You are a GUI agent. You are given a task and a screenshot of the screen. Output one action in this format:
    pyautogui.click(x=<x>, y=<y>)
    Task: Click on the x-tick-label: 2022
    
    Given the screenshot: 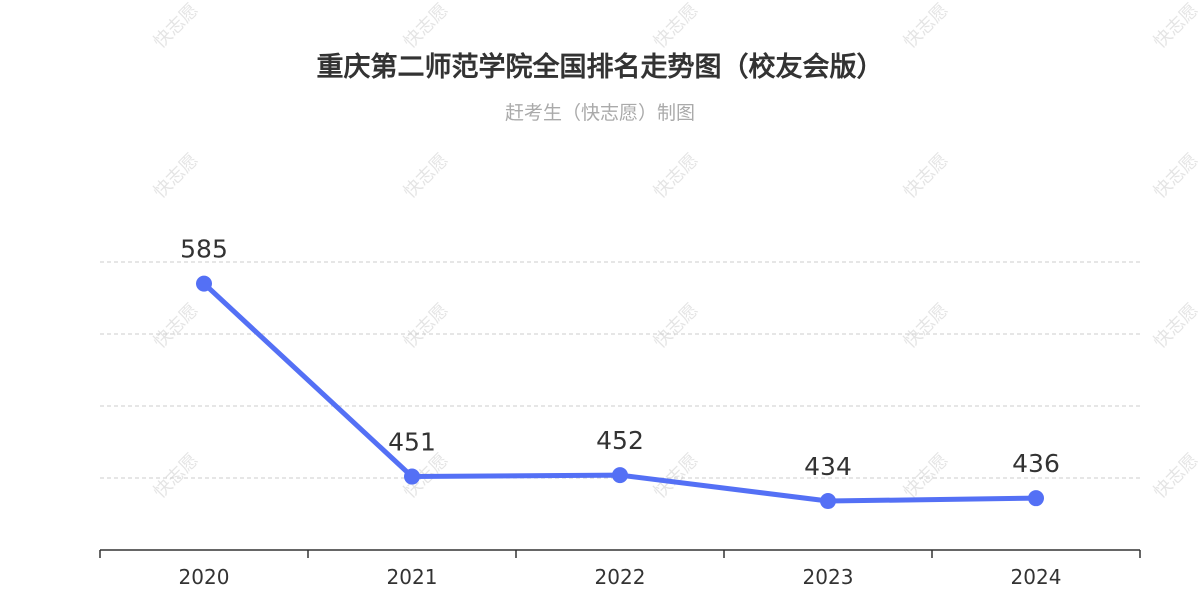 What is the action you would take?
    pyautogui.click(x=620, y=577)
    